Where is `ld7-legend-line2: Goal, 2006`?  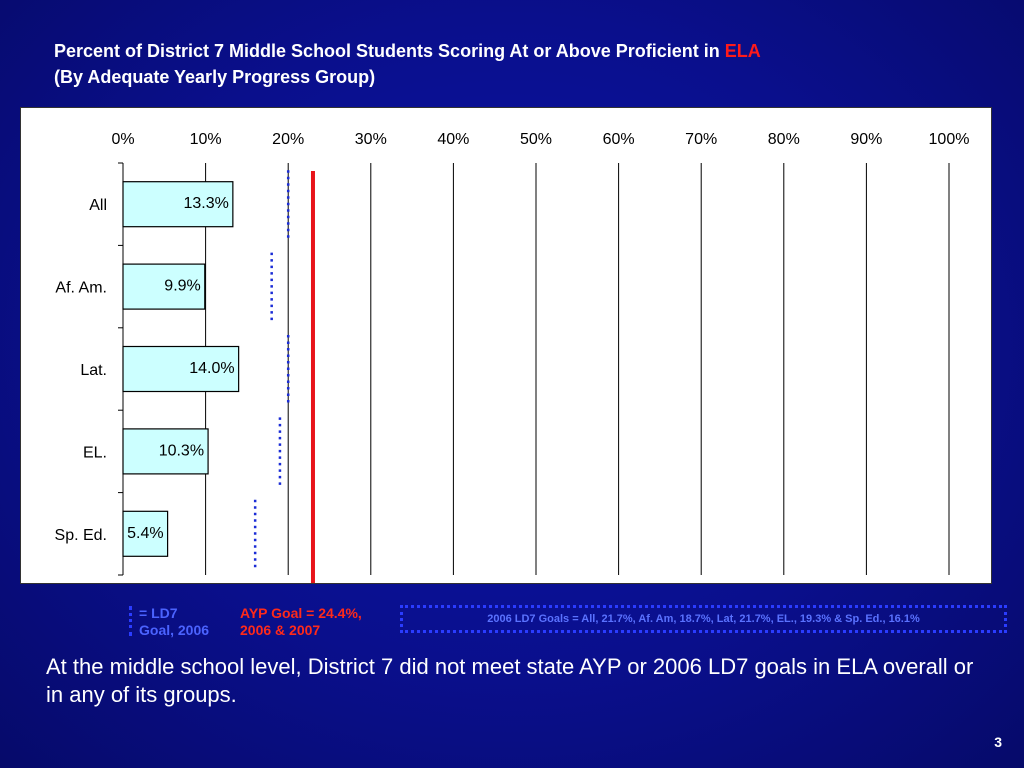 ld7-legend-line2: Goal, 2006 is located at coordinates (174, 630).